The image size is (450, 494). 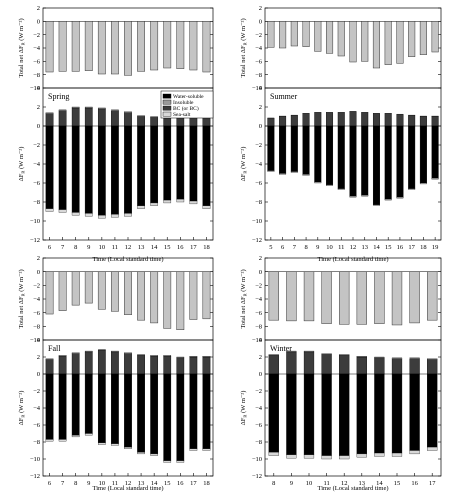 What do you see at coordinates (260, 107) in the screenshot?
I see `comp-ytick-label: 2` at bounding box center [260, 107].